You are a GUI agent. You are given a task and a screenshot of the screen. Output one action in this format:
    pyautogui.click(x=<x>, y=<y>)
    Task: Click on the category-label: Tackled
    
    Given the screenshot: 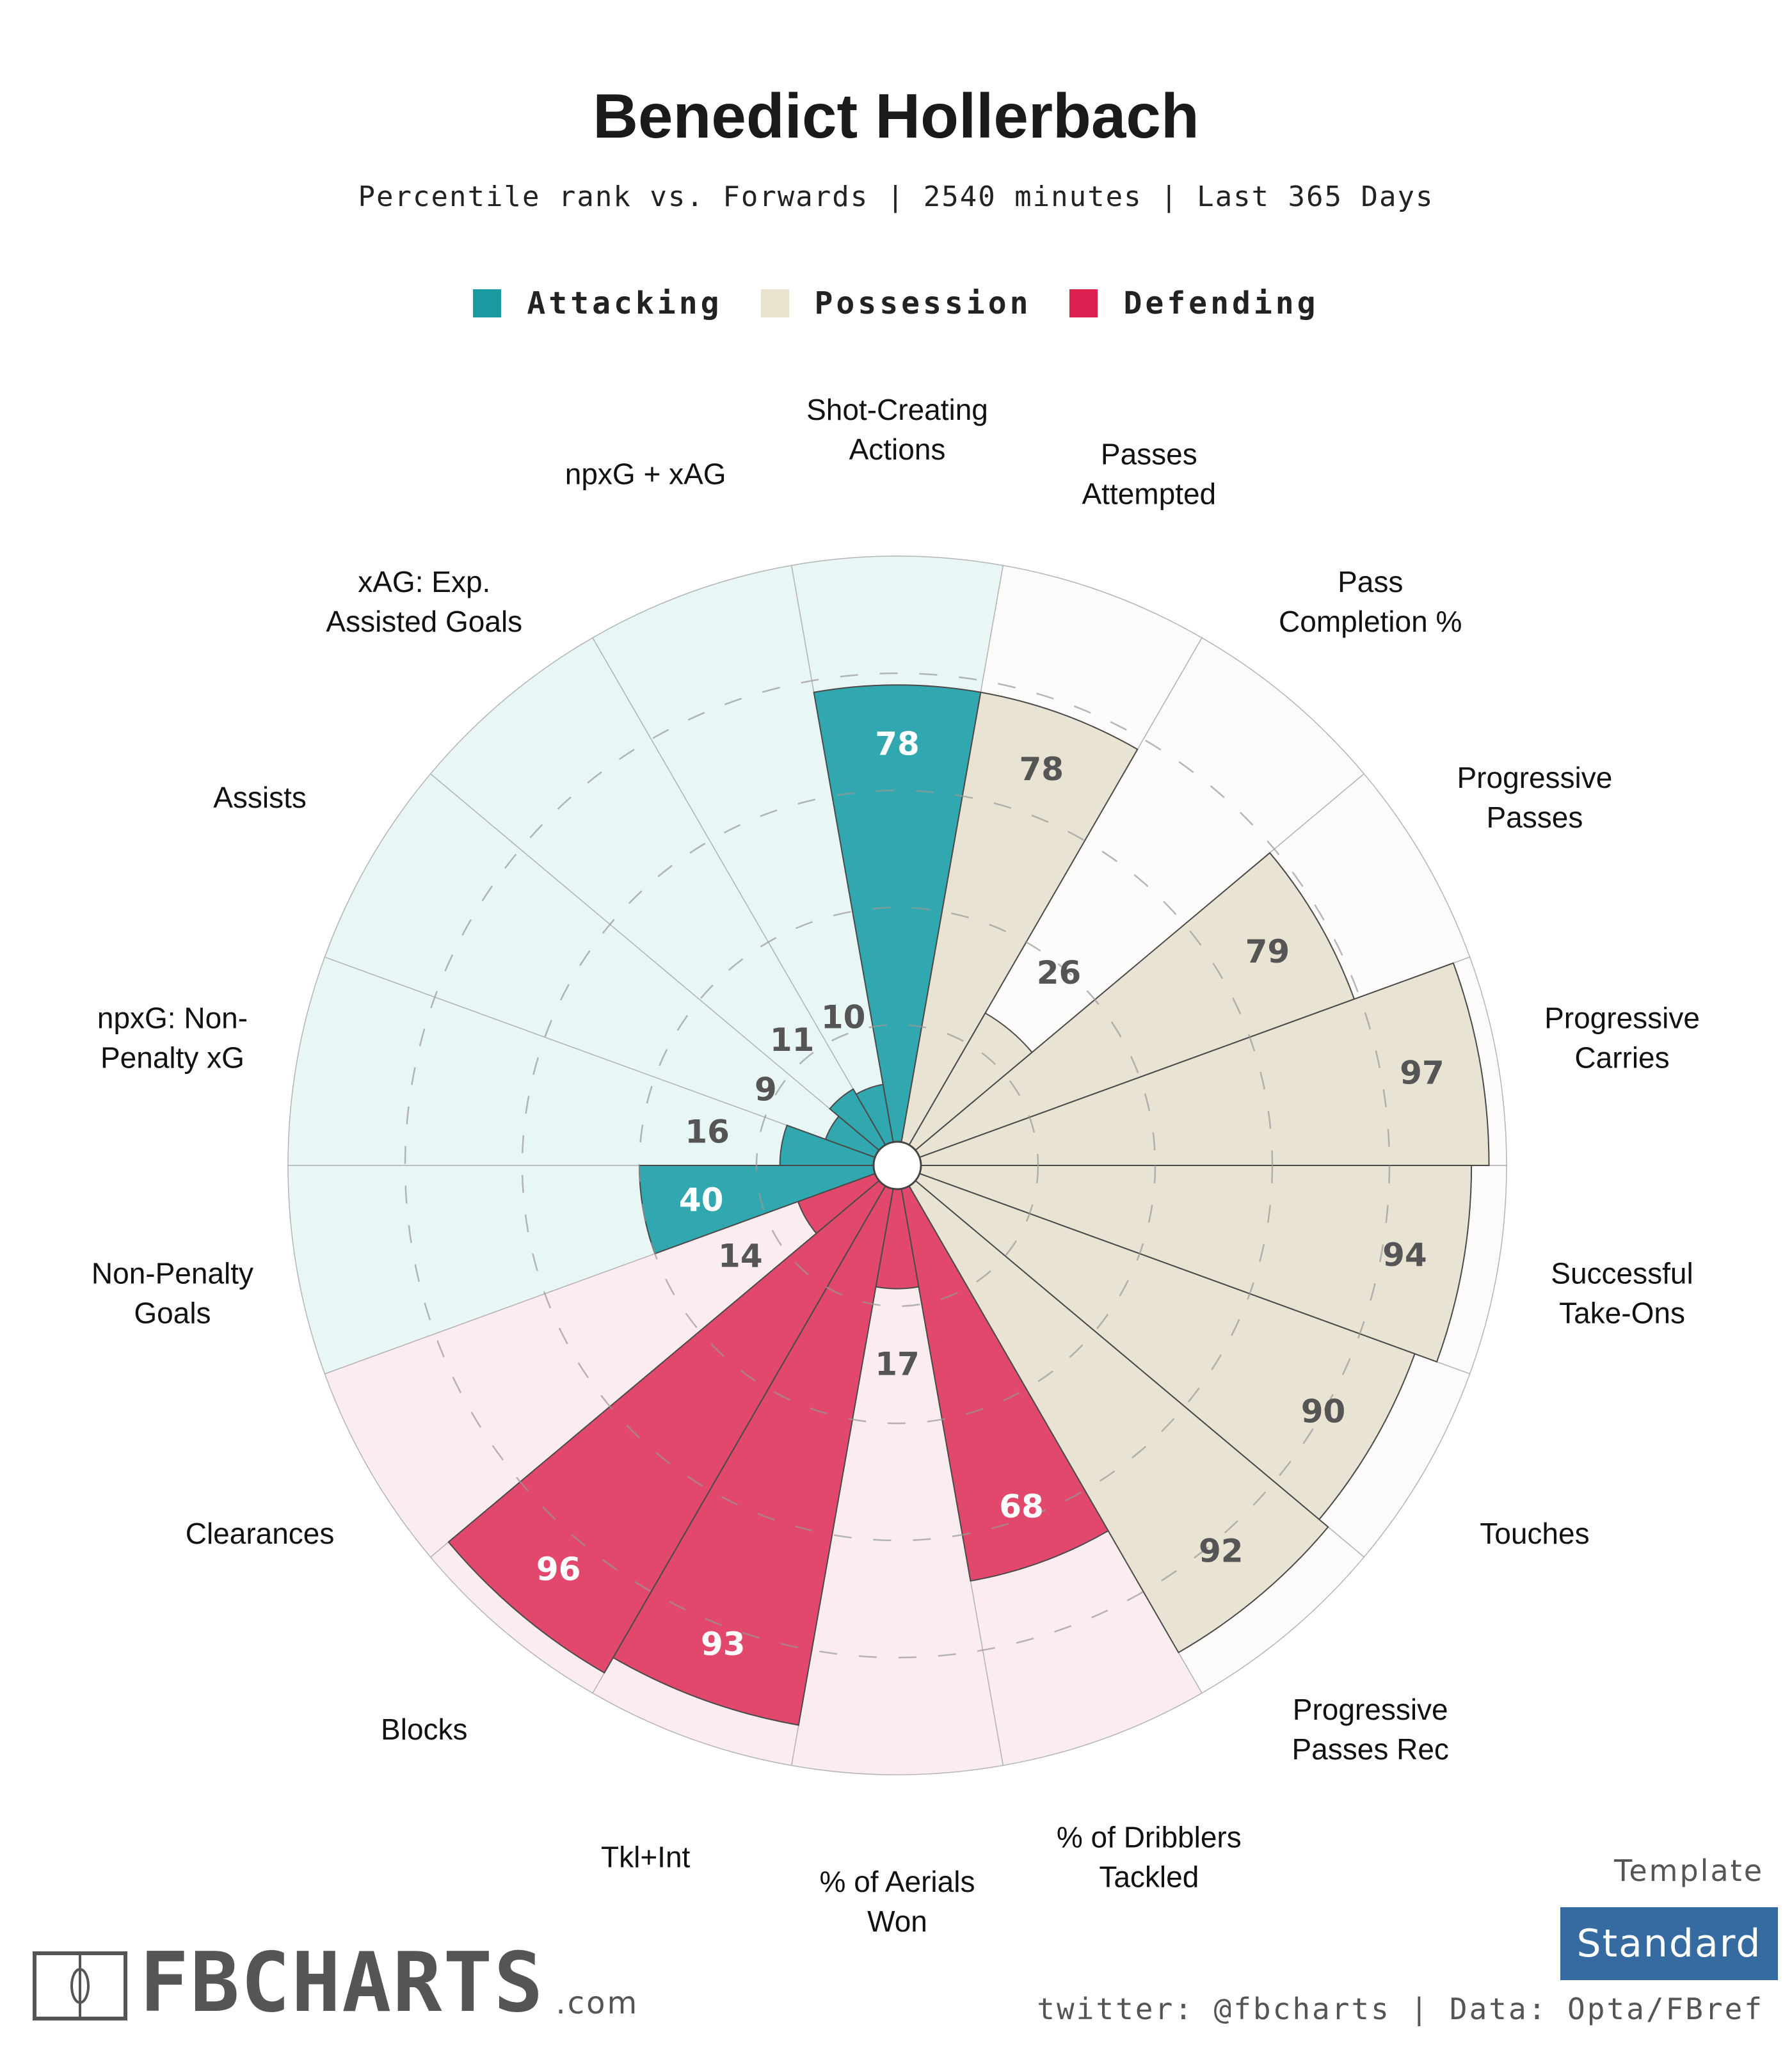 What is the action you would take?
    pyautogui.click(x=1149, y=1877)
    